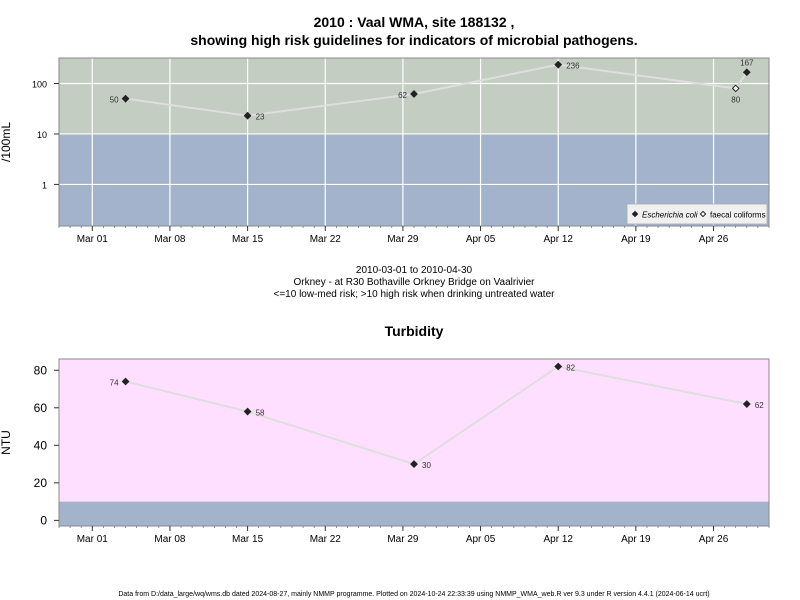 This screenshot has width=800, height=600. I want to click on data-label: 82, so click(570, 368).